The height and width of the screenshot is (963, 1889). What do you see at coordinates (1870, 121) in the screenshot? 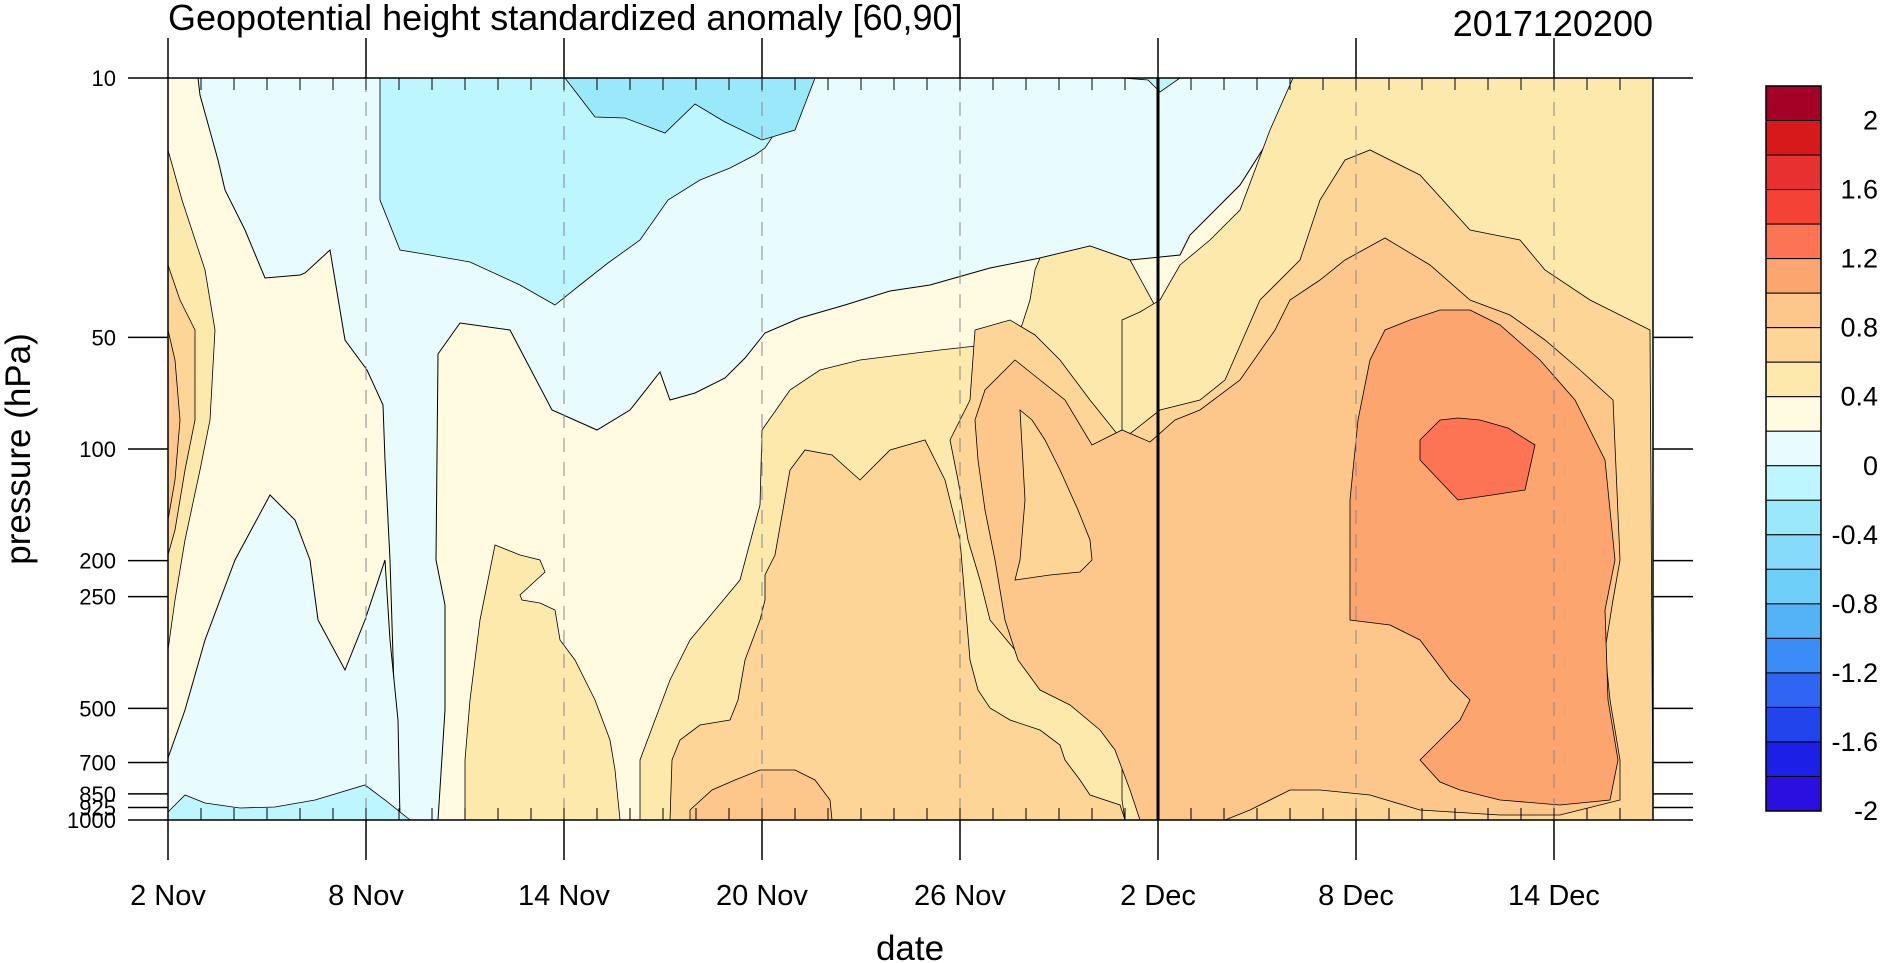
I see `colorbar-label: 2` at bounding box center [1870, 121].